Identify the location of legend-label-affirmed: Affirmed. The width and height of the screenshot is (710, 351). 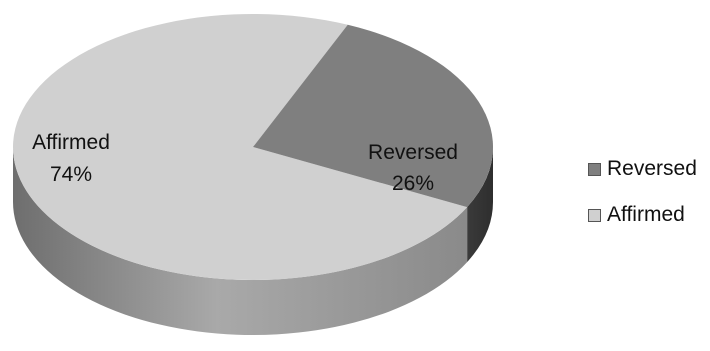
(646, 214).